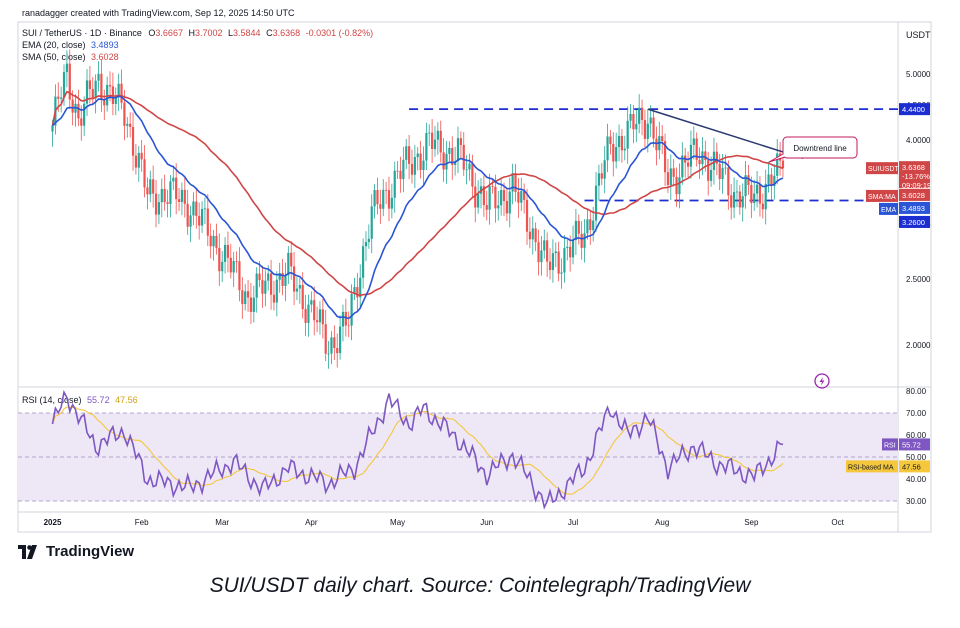 The image size is (960, 628). What do you see at coordinates (269, 33) in the screenshot?
I see `ohlc-close-label: C` at bounding box center [269, 33].